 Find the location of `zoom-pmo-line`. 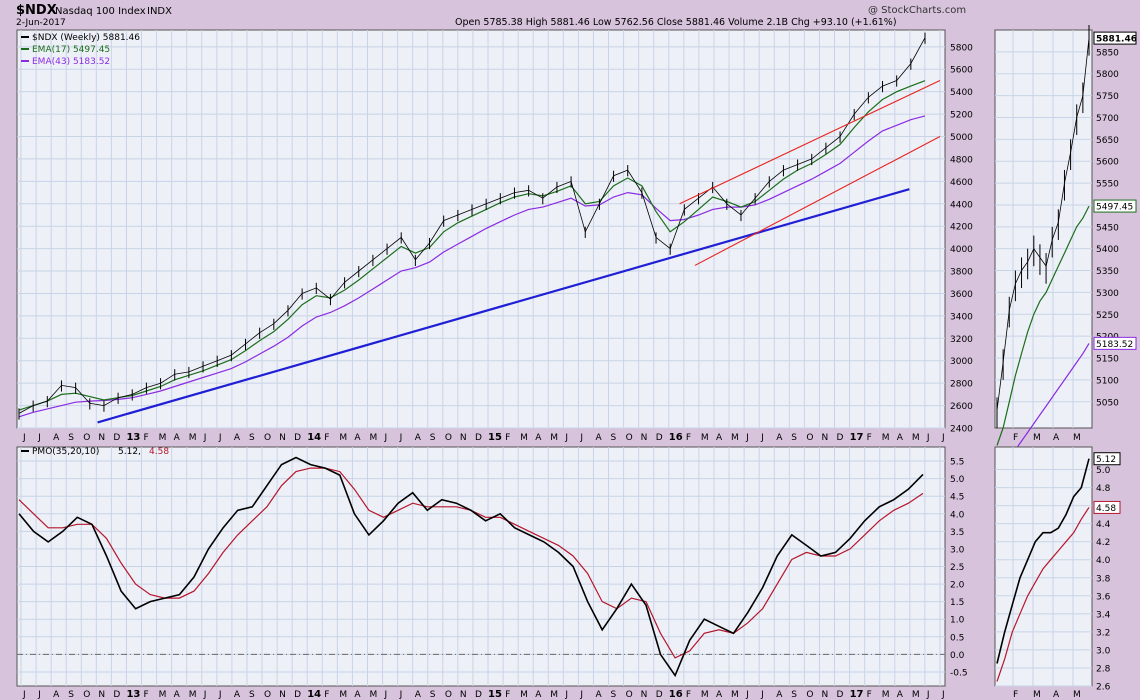

zoom-pmo-line is located at coordinates (1043, 561).